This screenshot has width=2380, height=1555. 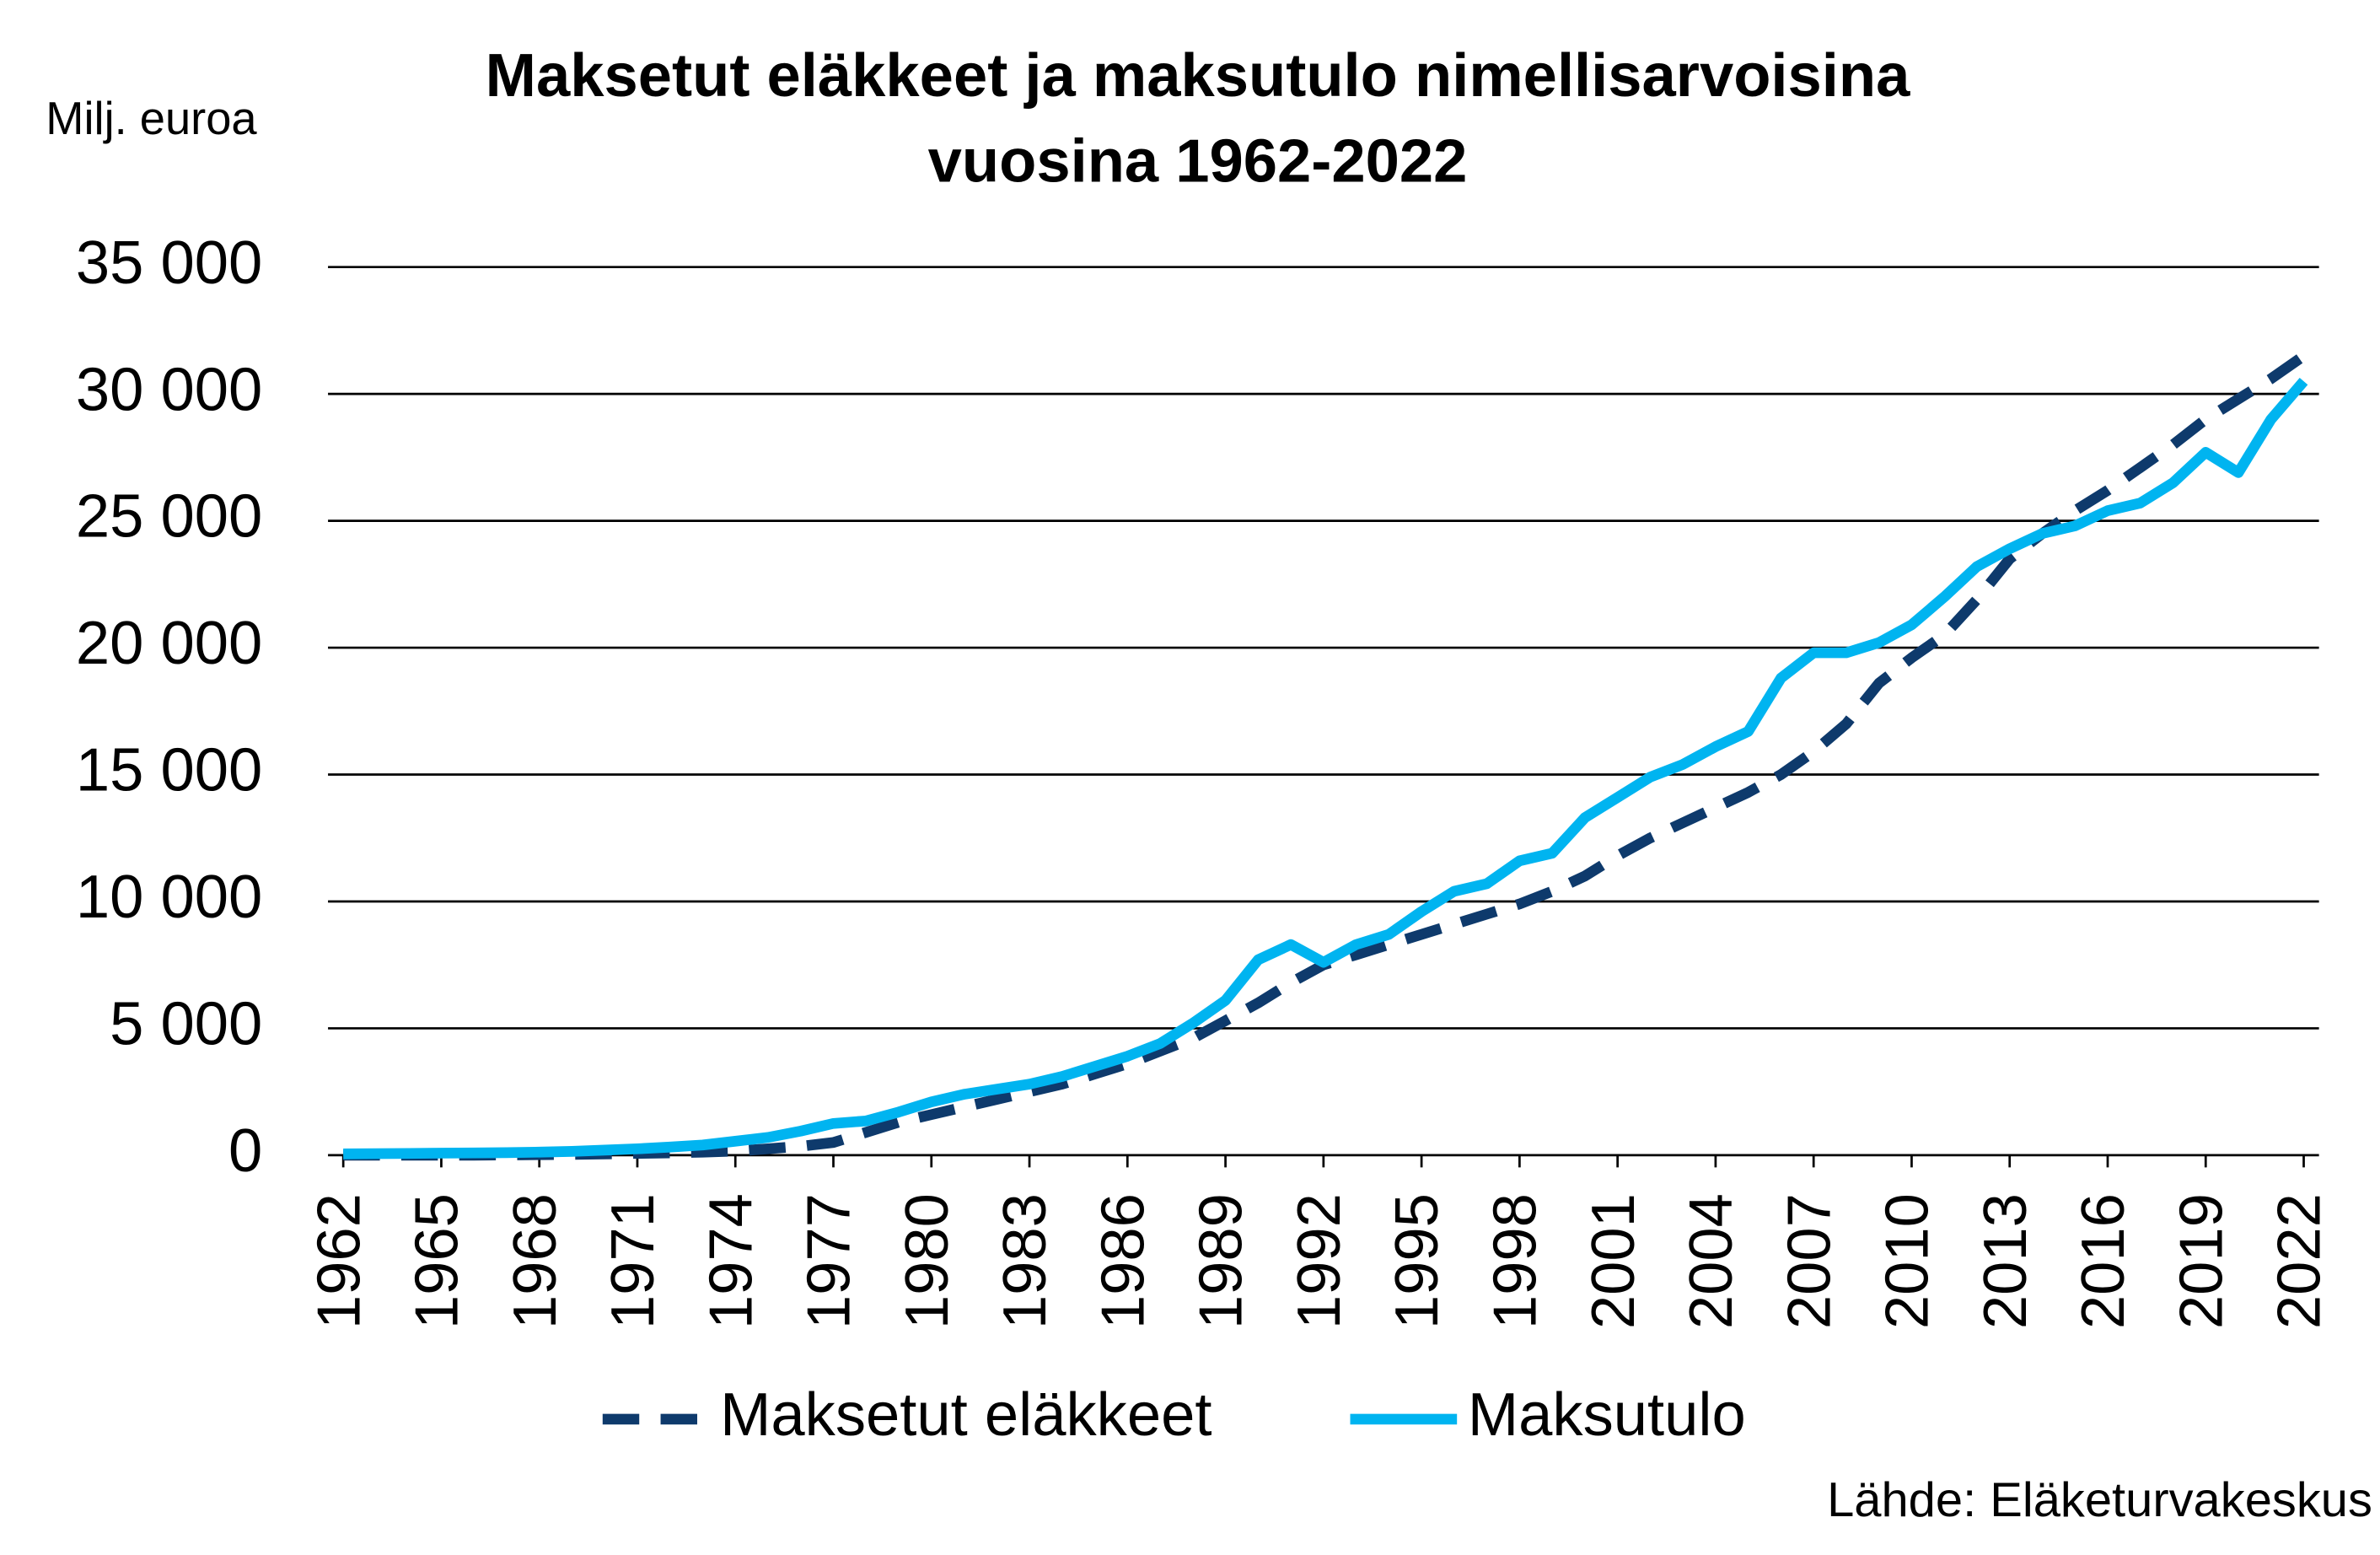 What do you see at coordinates (1515, 1261) in the screenshot?
I see `x-tick-label: 1998` at bounding box center [1515, 1261].